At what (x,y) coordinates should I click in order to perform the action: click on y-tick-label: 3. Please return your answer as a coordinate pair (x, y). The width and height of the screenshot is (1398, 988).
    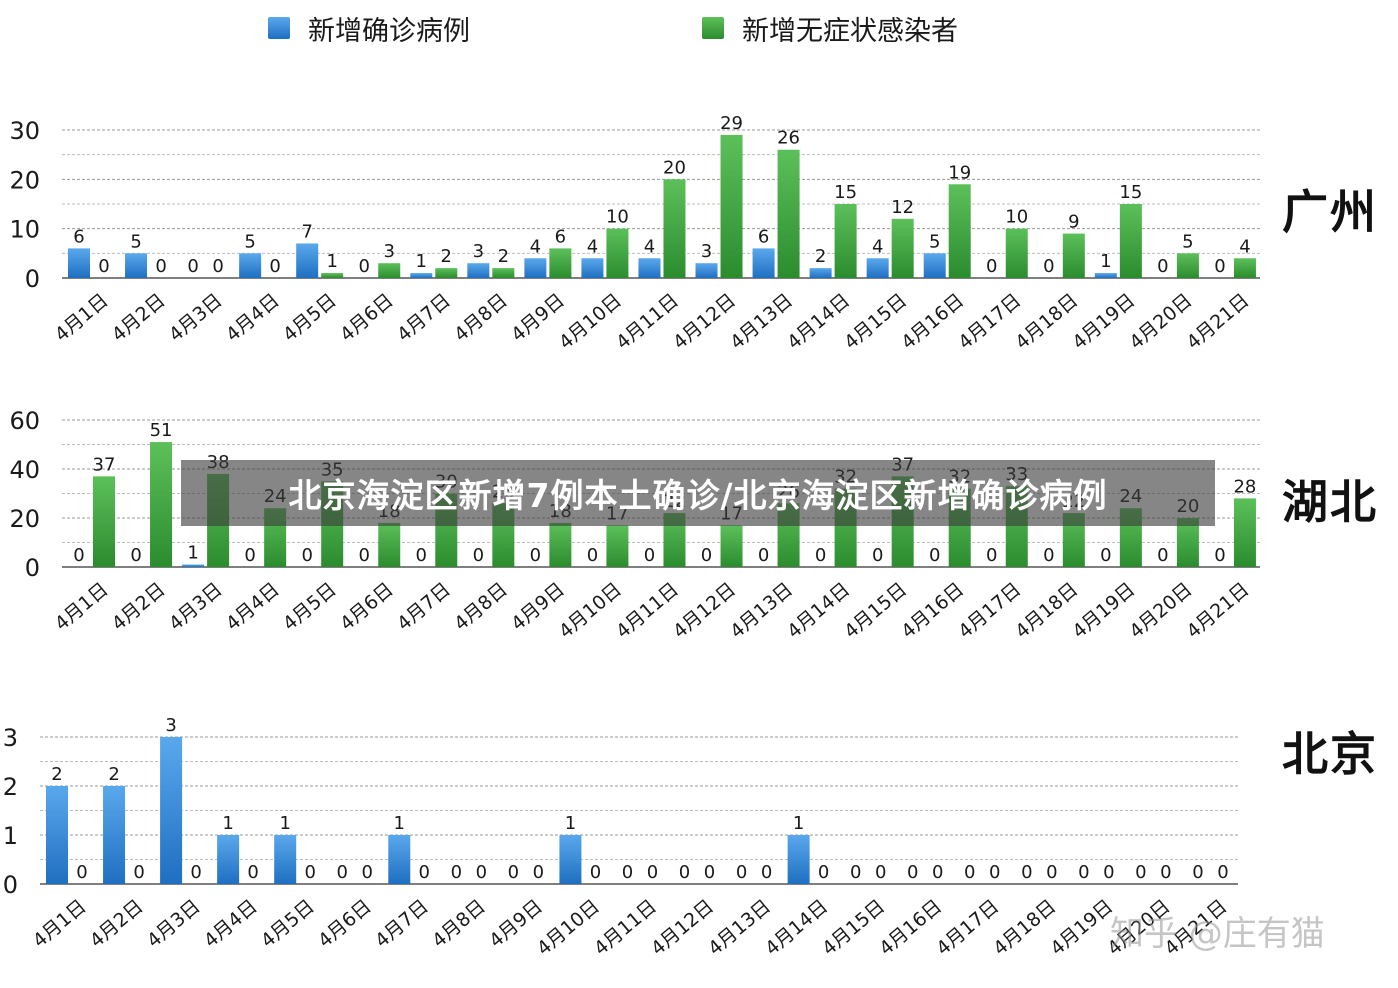
    Looking at the image, I should click on (10, 738).